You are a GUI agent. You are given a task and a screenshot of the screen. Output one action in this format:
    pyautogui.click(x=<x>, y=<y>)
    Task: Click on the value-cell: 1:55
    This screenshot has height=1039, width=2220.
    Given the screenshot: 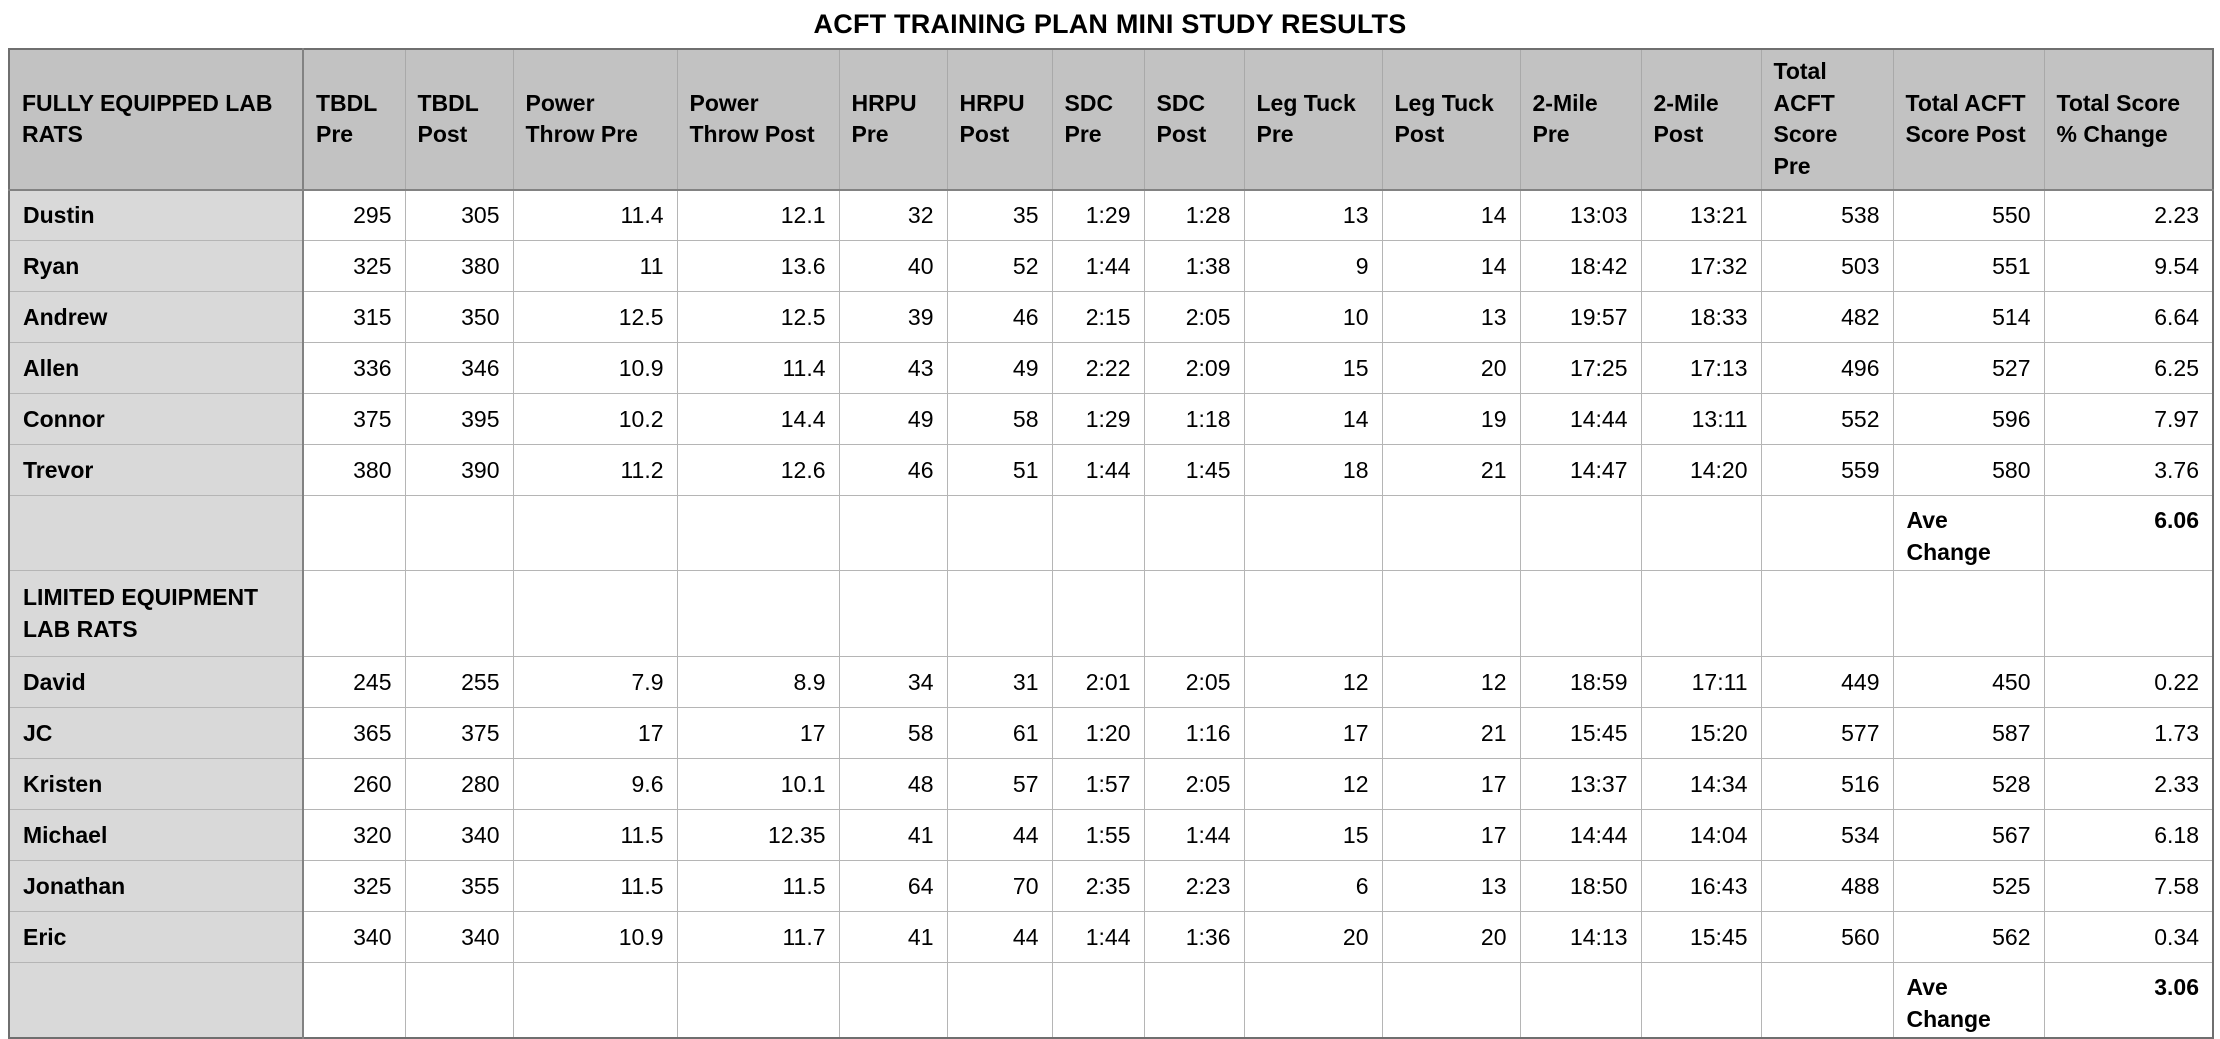 What is the action you would take?
    pyautogui.click(x=1098, y=835)
    